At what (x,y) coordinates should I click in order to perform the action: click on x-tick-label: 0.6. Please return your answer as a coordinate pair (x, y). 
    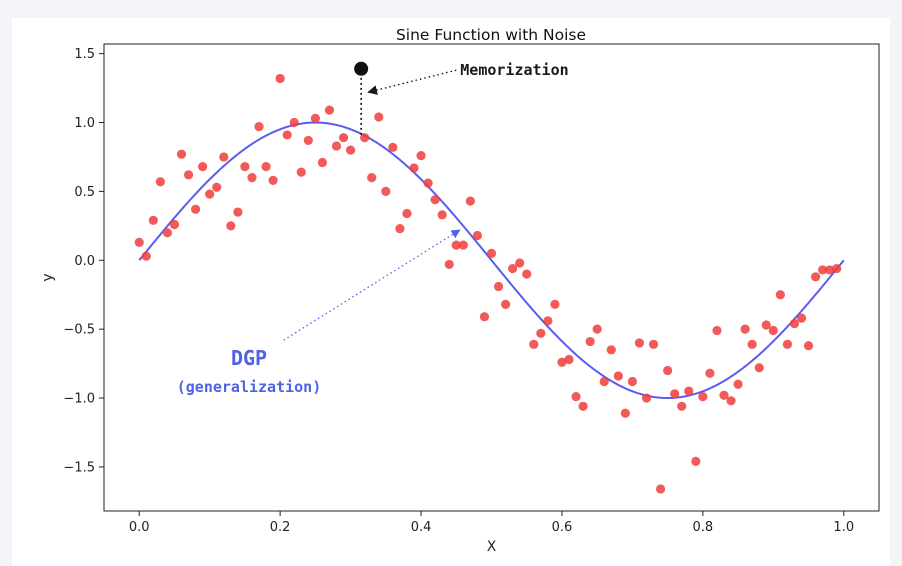
    Looking at the image, I should click on (562, 527).